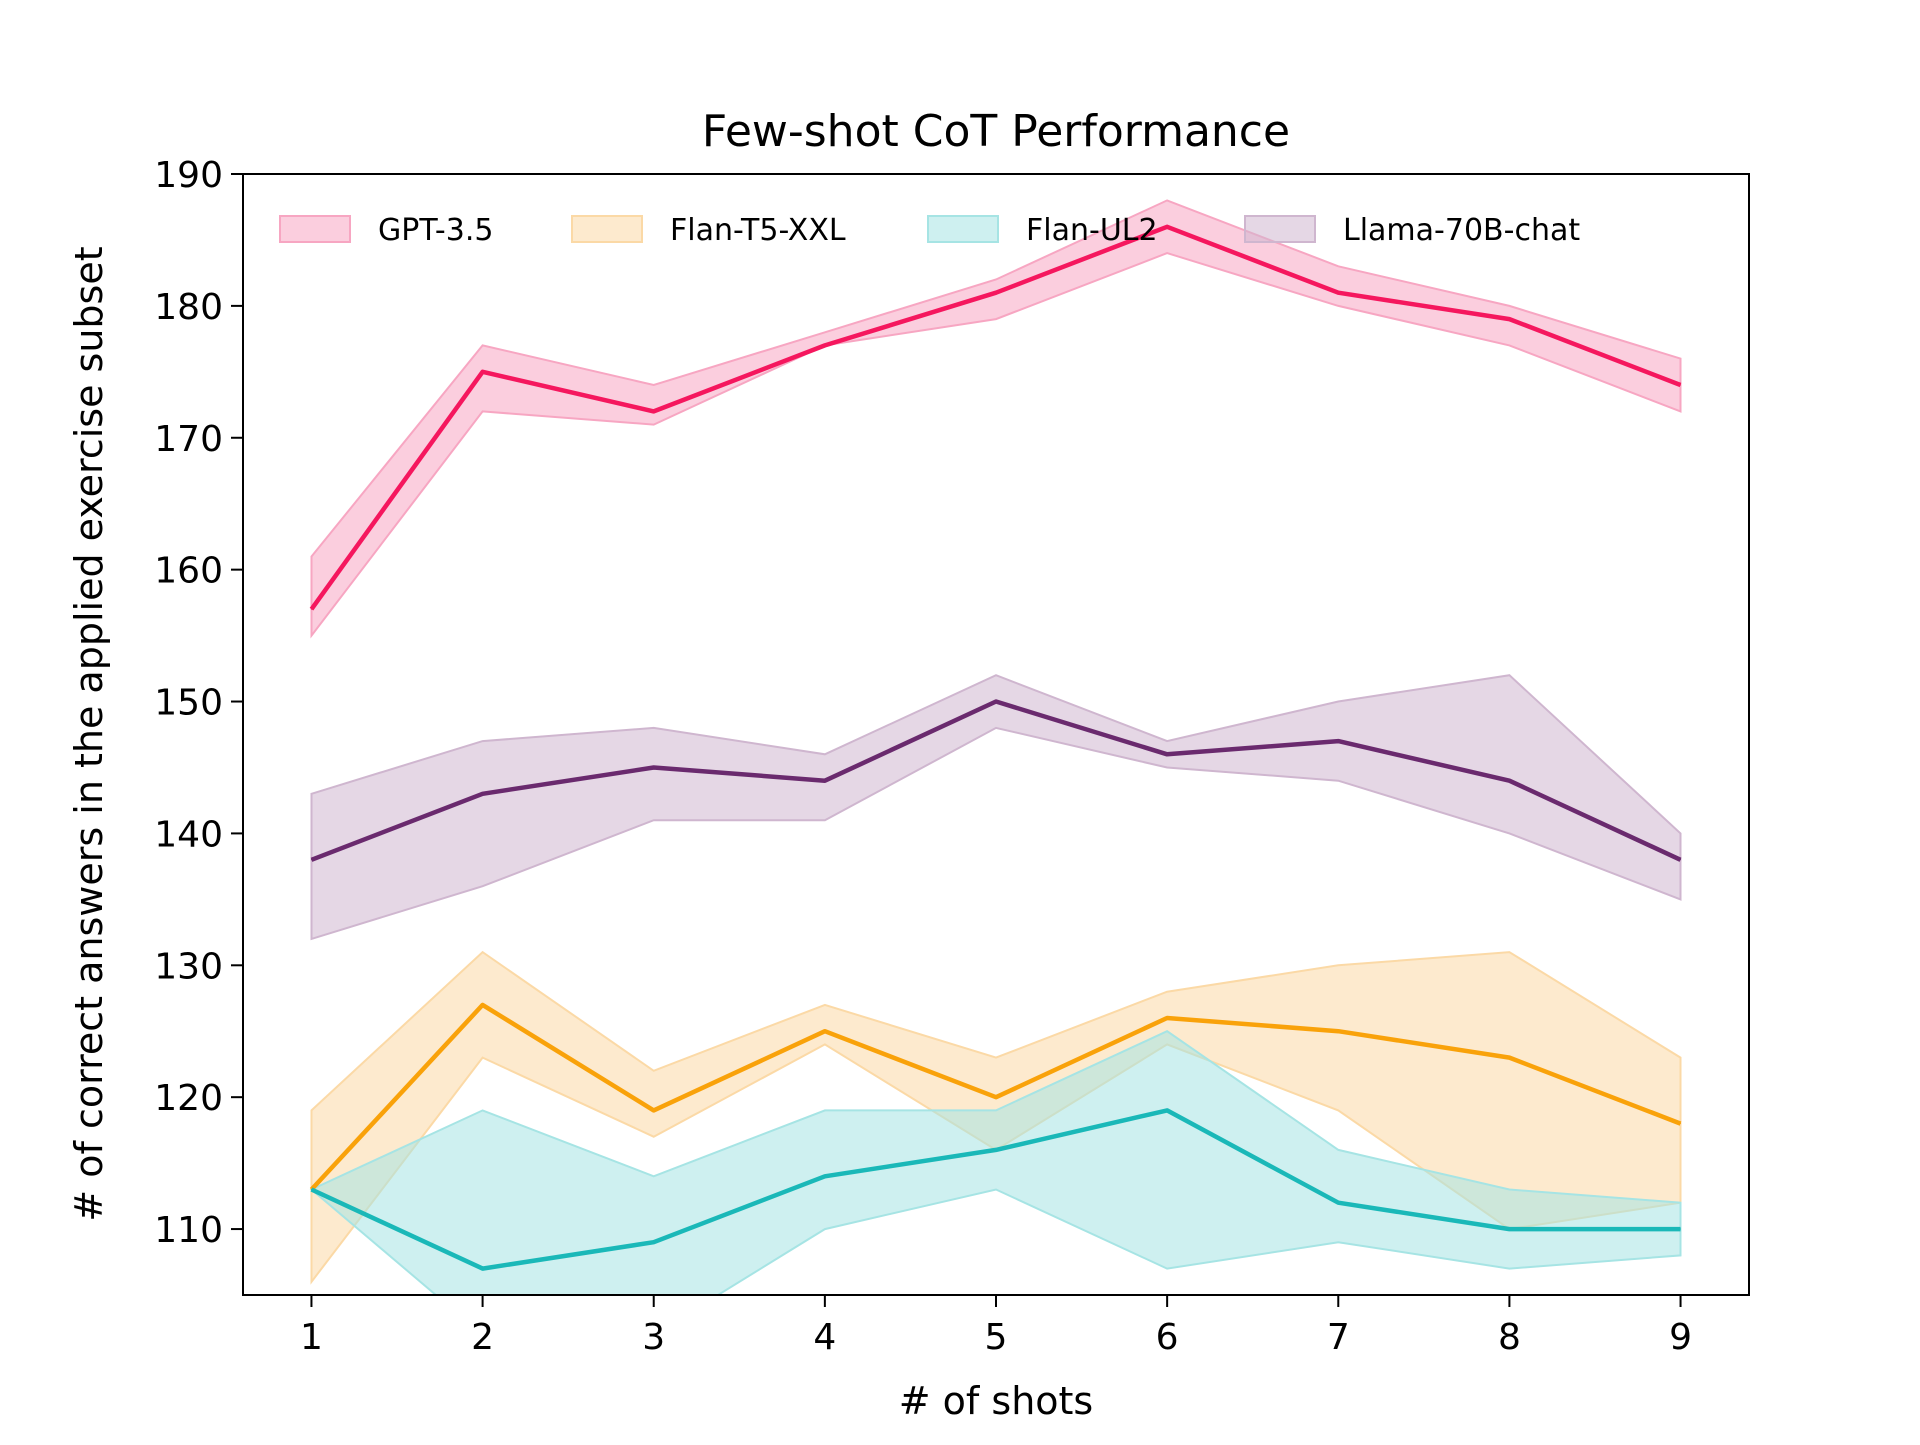 Image resolution: width=1920 pixels, height=1445 pixels. I want to click on legend-swatch-flan-ul2, so click(963, 229).